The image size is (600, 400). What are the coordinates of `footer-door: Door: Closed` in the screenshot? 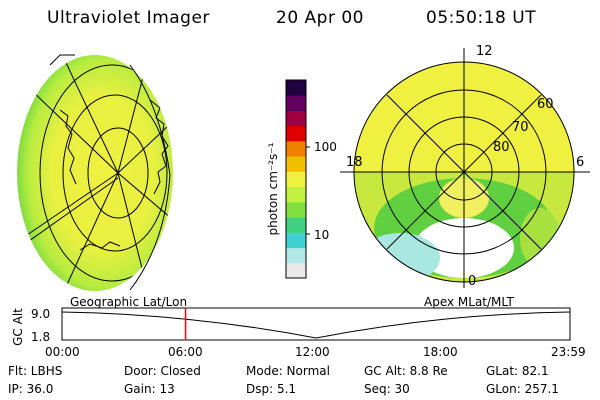 It's located at (162, 371).